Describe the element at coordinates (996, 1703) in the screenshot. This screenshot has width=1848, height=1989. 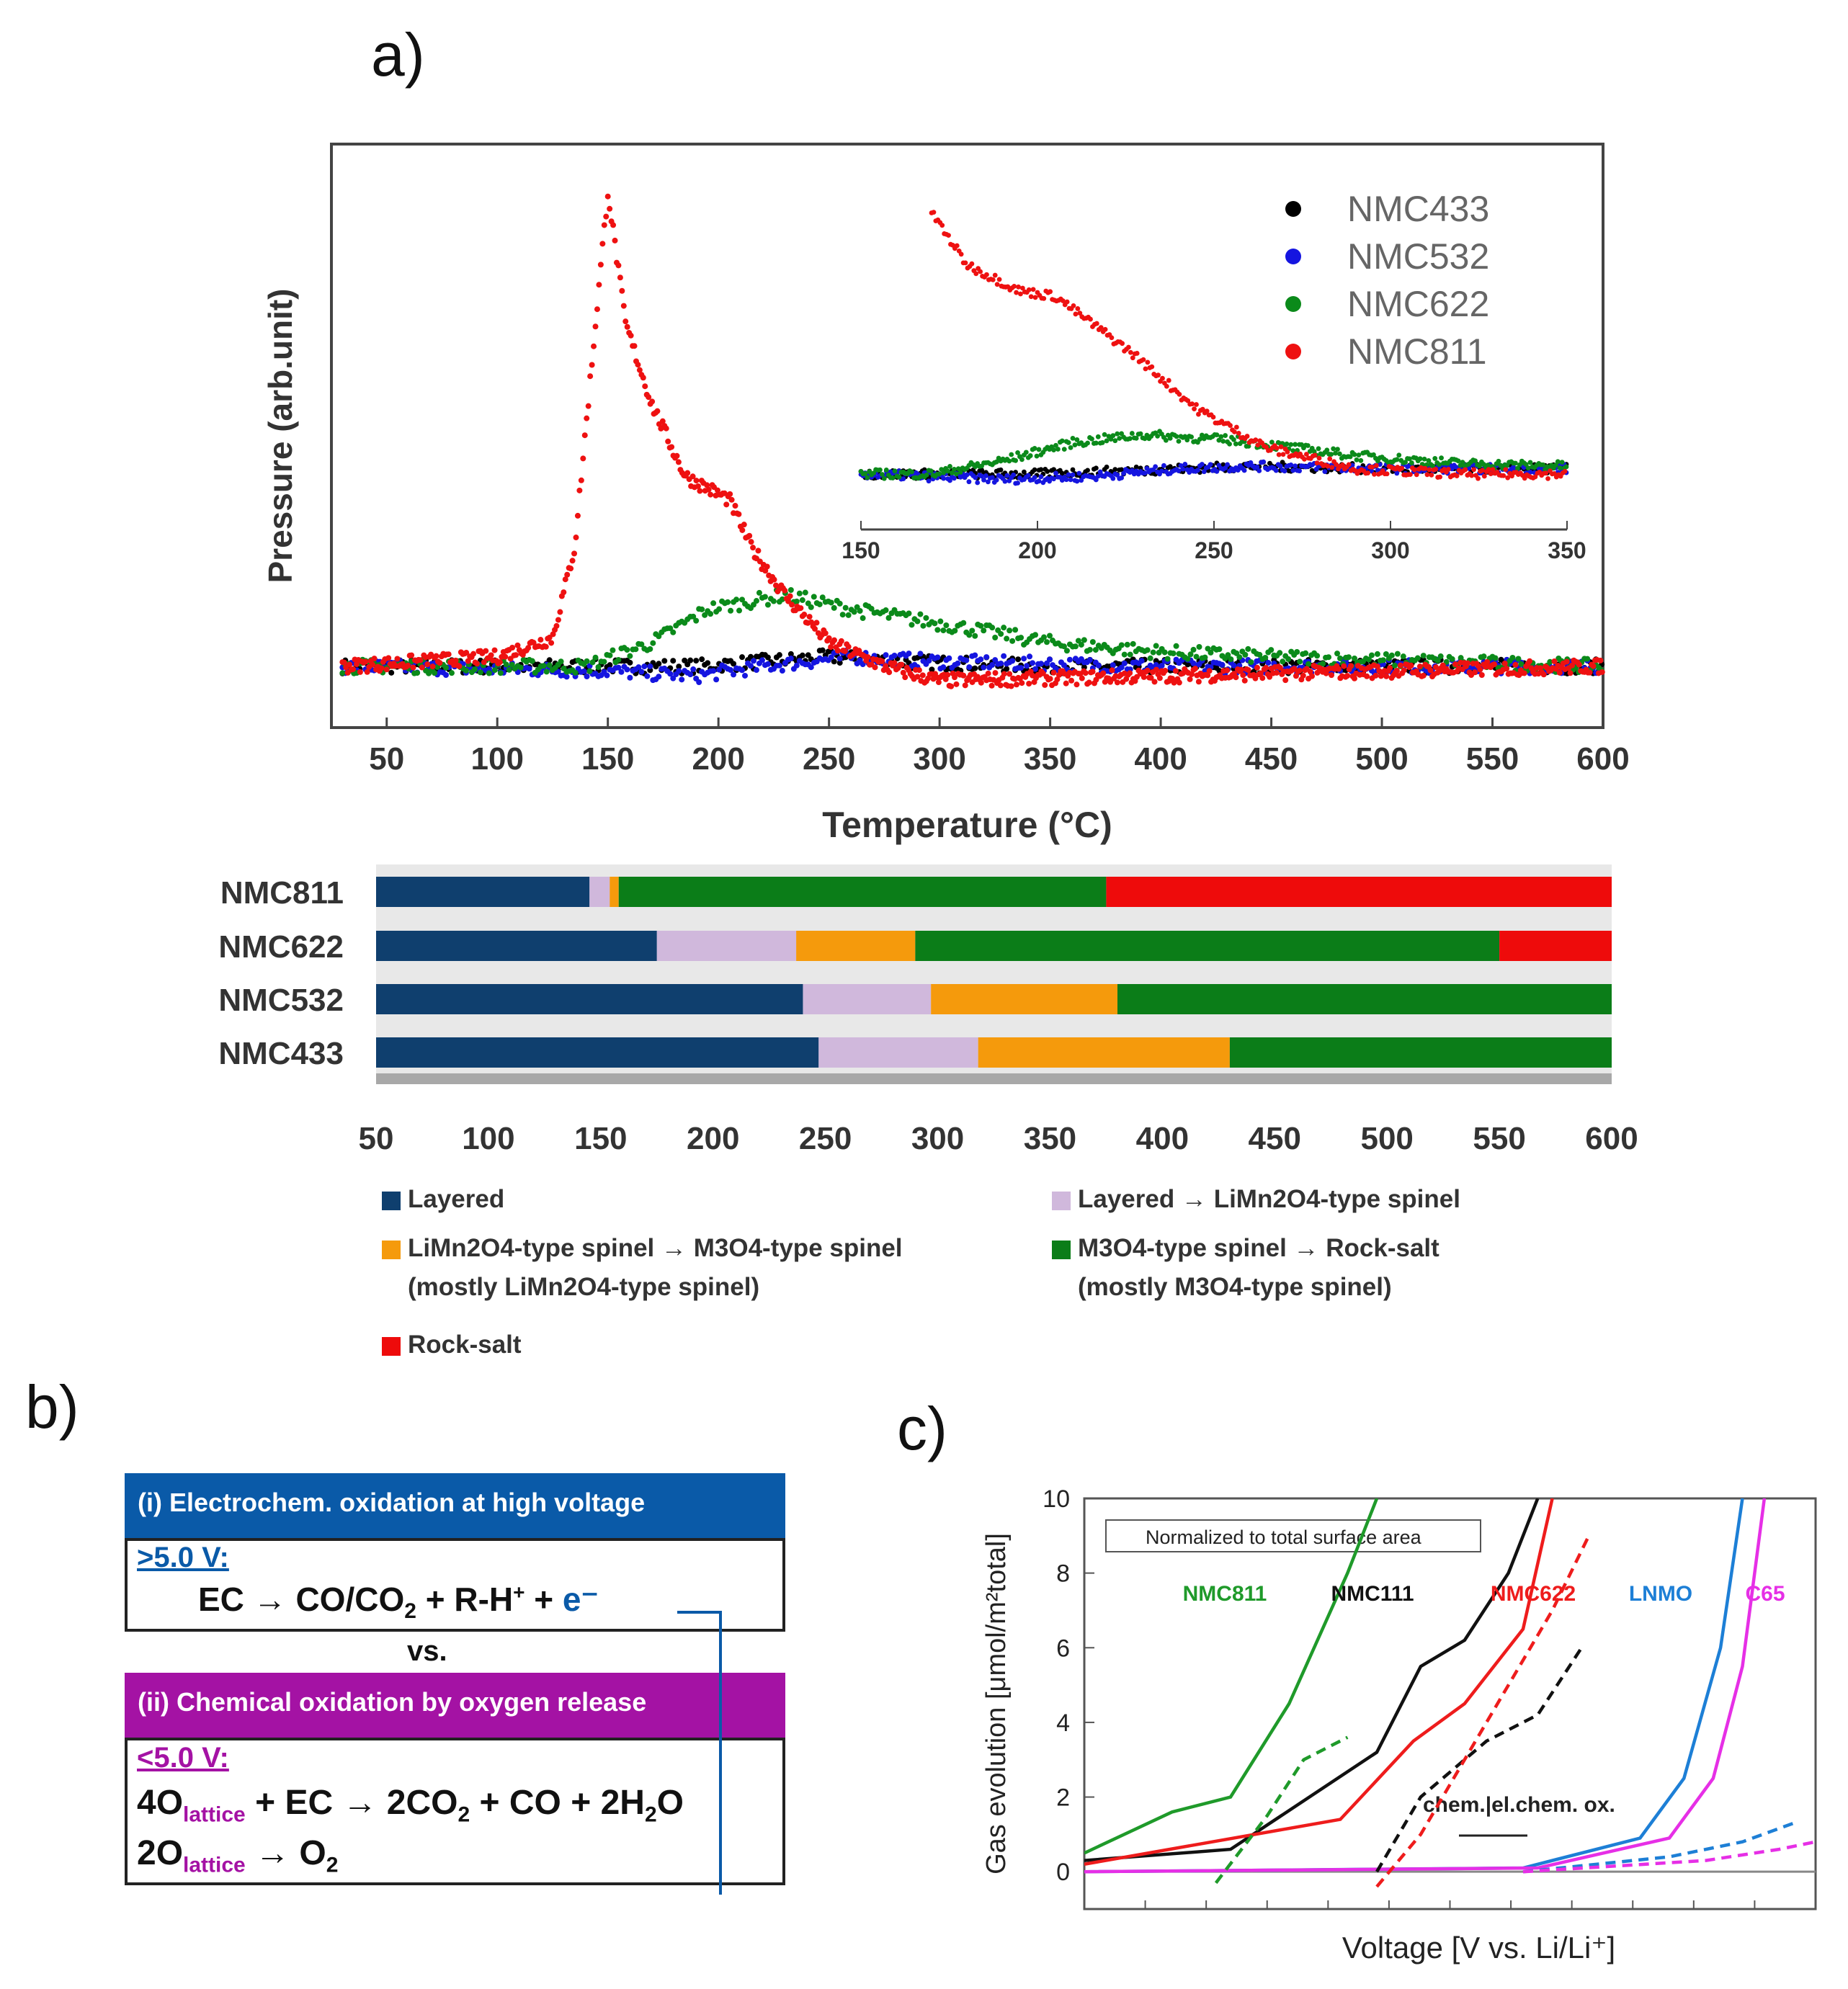
I see `y-axis-label-c: Gas evolution [μmol/m²total]` at that location.